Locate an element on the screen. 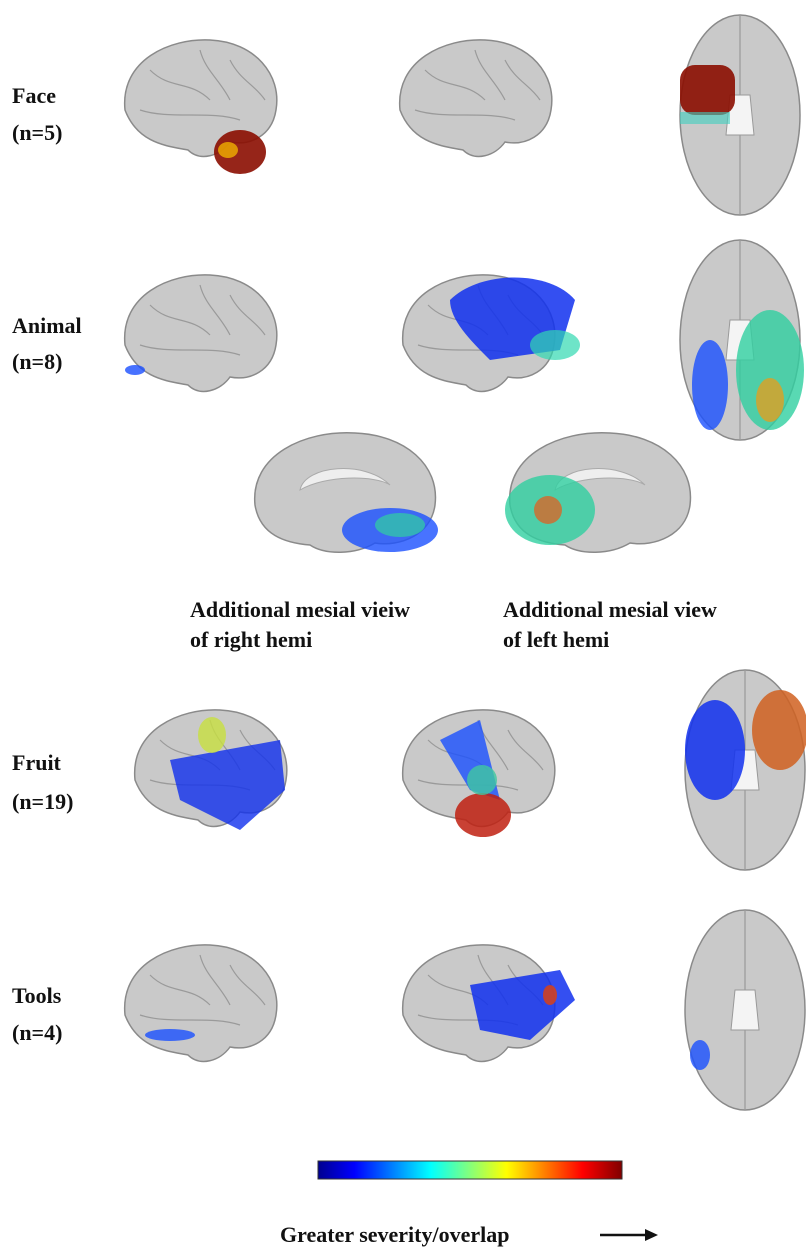 The width and height of the screenshot is (806, 1249). row-label: Tools is located at coordinates (37, 995).